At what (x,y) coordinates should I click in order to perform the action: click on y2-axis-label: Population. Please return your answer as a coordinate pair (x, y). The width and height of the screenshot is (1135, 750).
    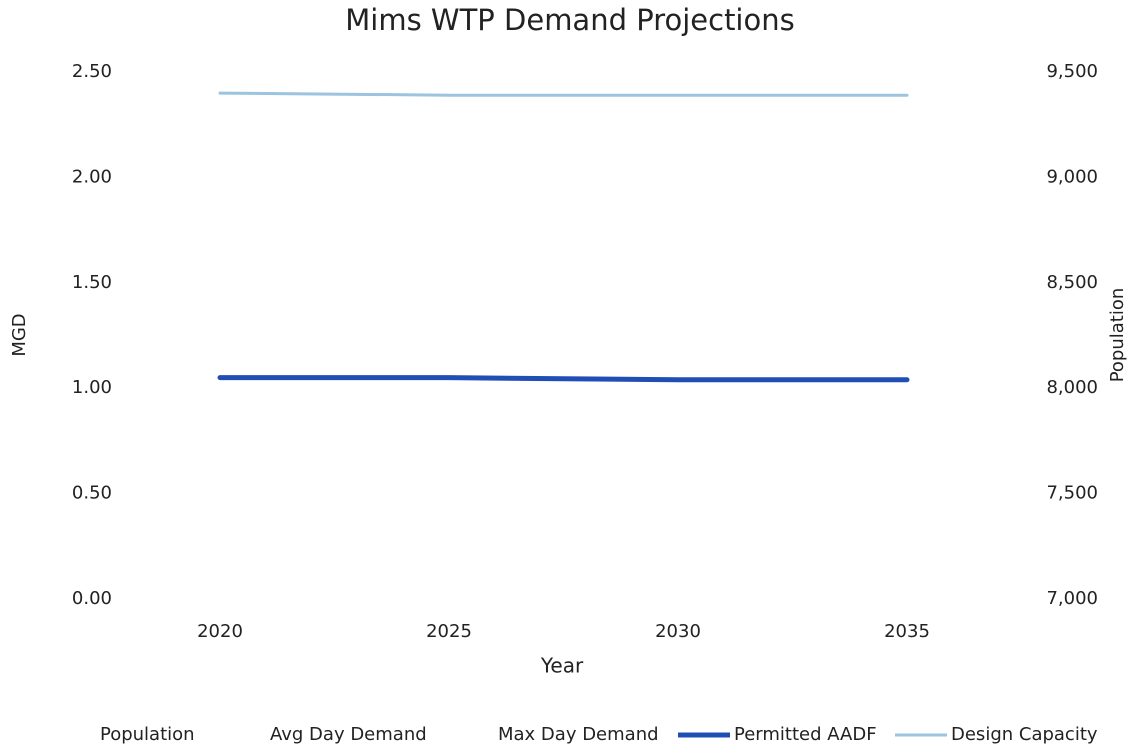
    Looking at the image, I should click on (1117, 335).